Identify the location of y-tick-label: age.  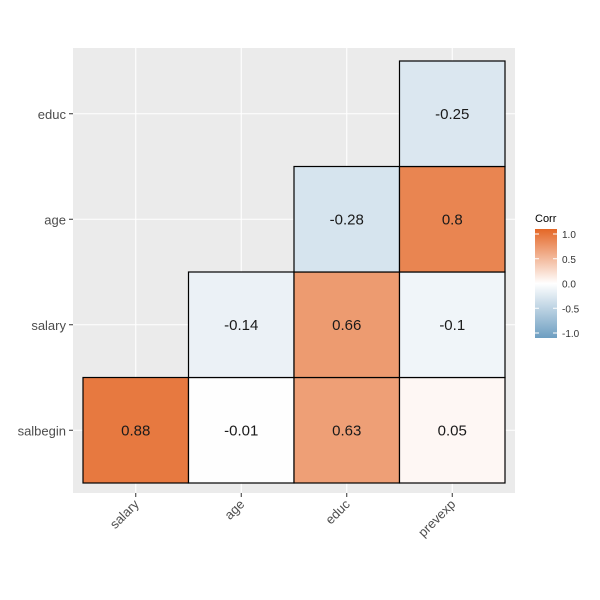
(55, 219).